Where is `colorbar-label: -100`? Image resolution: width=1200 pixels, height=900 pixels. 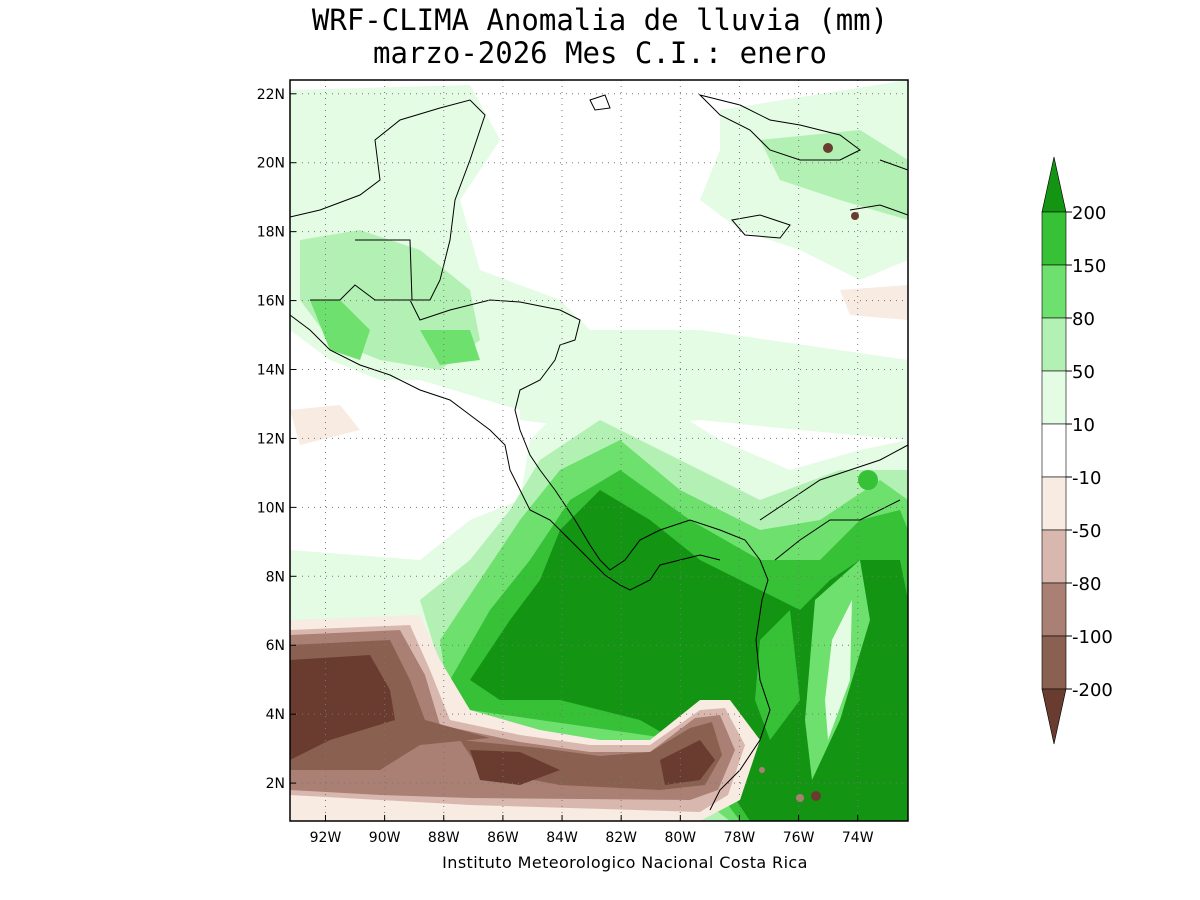 colorbar-label: -100 is located at coordinates (1092, 637).